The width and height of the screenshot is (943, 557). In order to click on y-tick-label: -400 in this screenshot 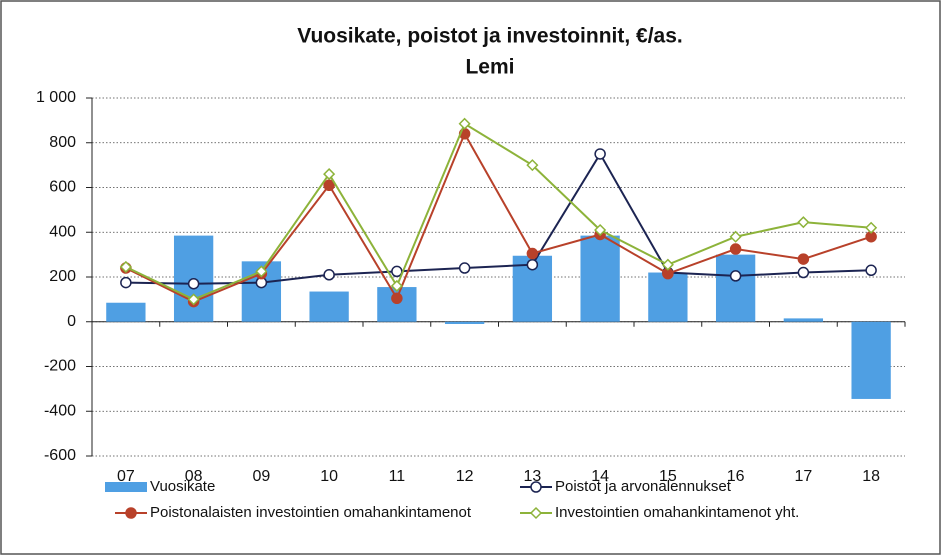, I will do `click(60, 410)`.